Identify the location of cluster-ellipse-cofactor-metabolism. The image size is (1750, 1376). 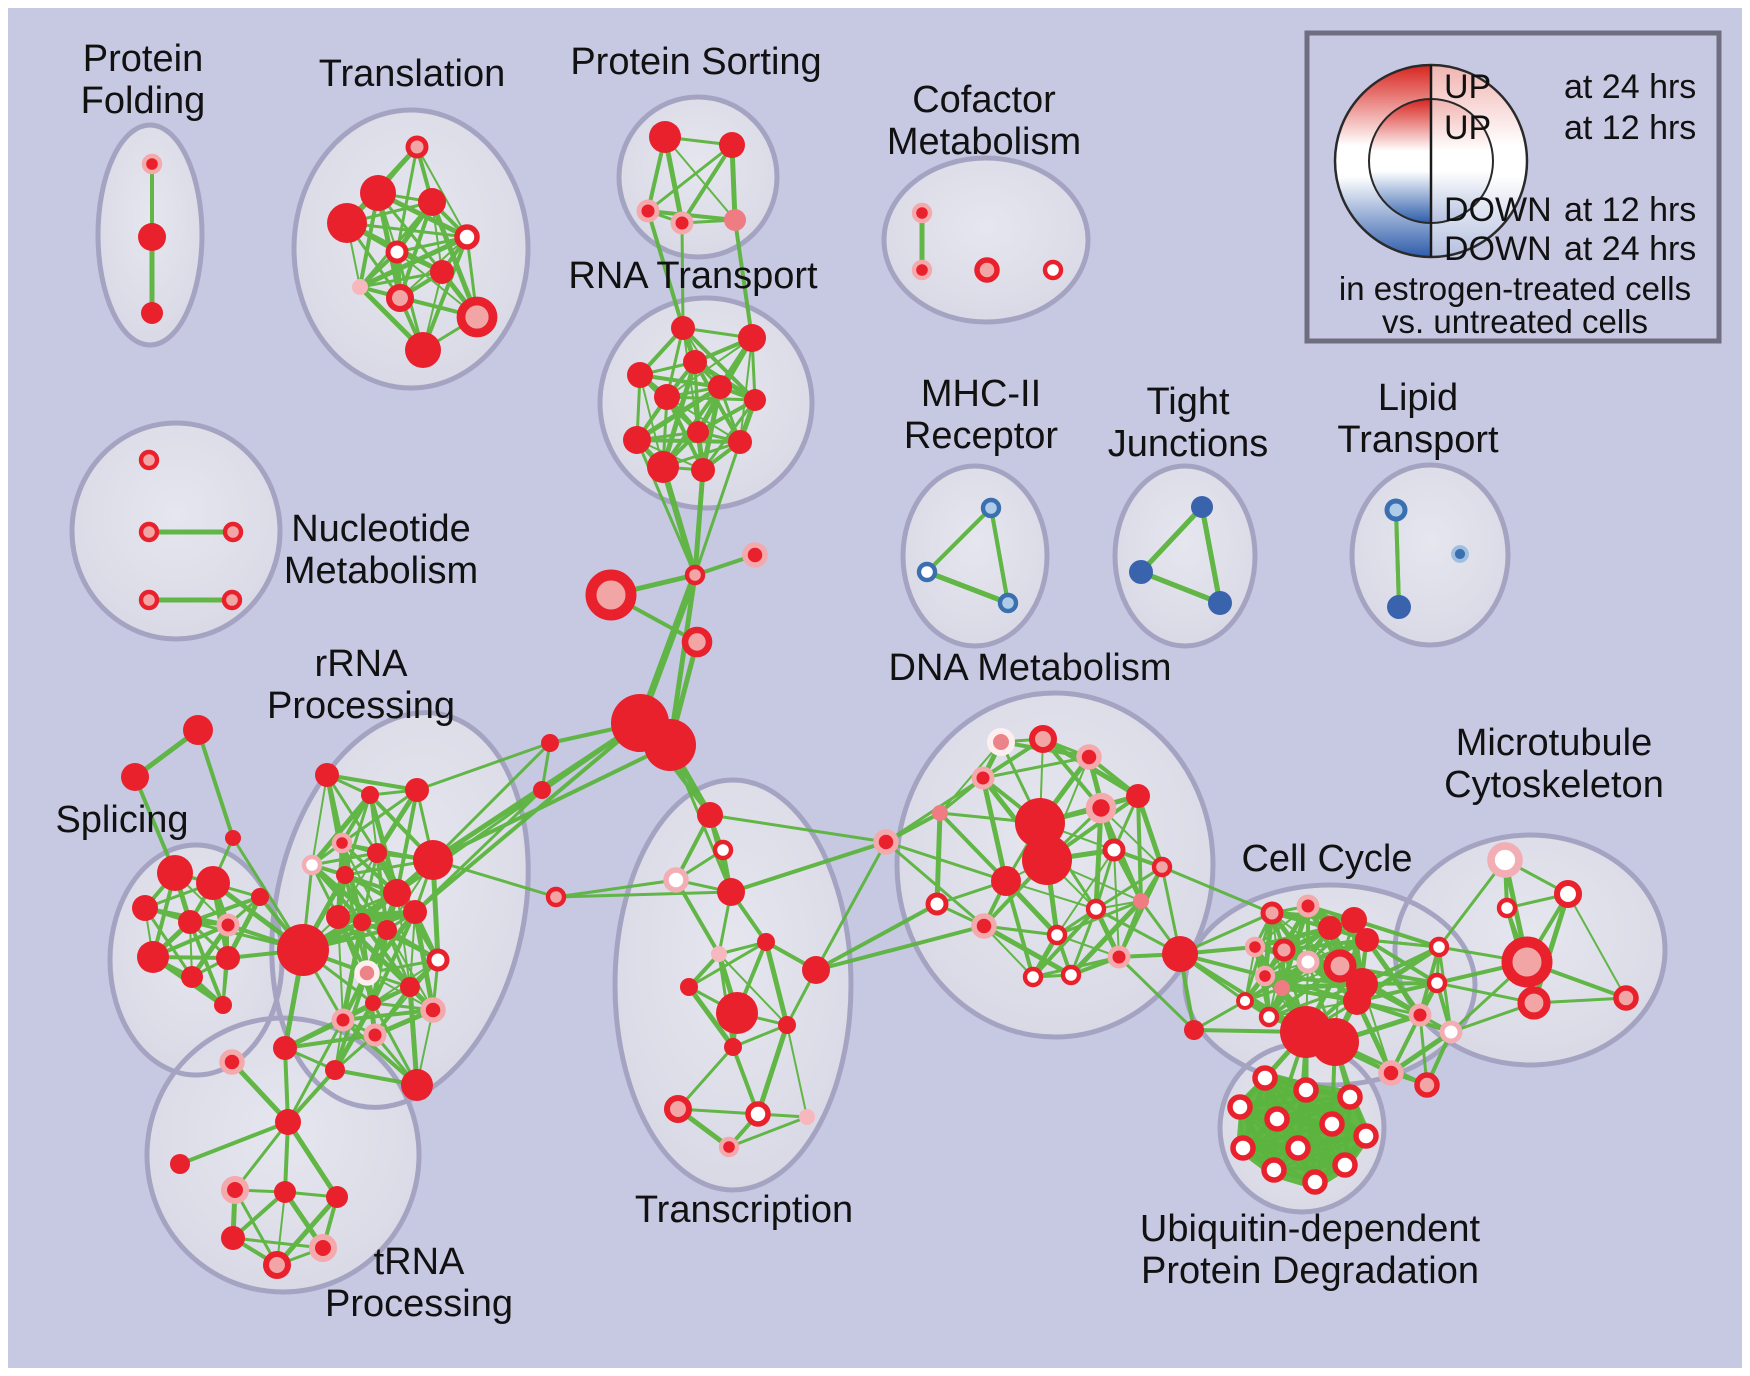
(986, 240).